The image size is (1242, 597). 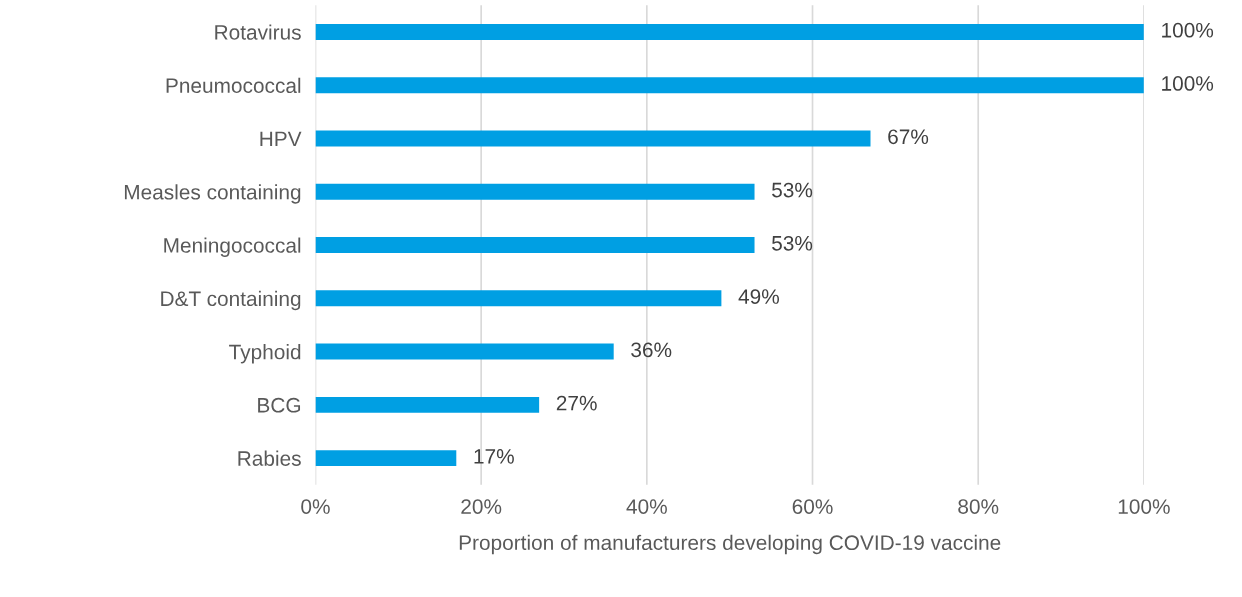 What do you see at coordinates (651, 350) in the screenshot?
I see `data-label: 36%` at bounding box center [651, 350].